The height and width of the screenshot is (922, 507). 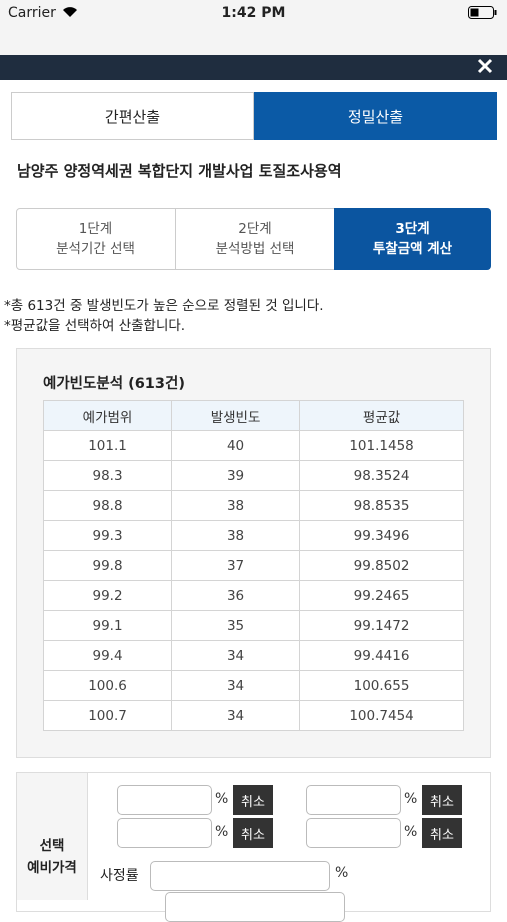 I want to click on table-row: 98.3 39 98.3524, so click(x=253, y=475).